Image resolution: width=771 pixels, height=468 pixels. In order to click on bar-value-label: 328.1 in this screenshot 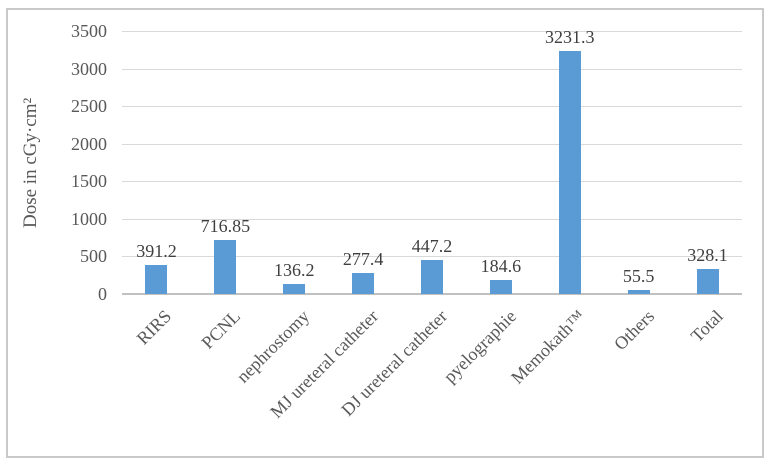, I will do `click(707, 255)`.